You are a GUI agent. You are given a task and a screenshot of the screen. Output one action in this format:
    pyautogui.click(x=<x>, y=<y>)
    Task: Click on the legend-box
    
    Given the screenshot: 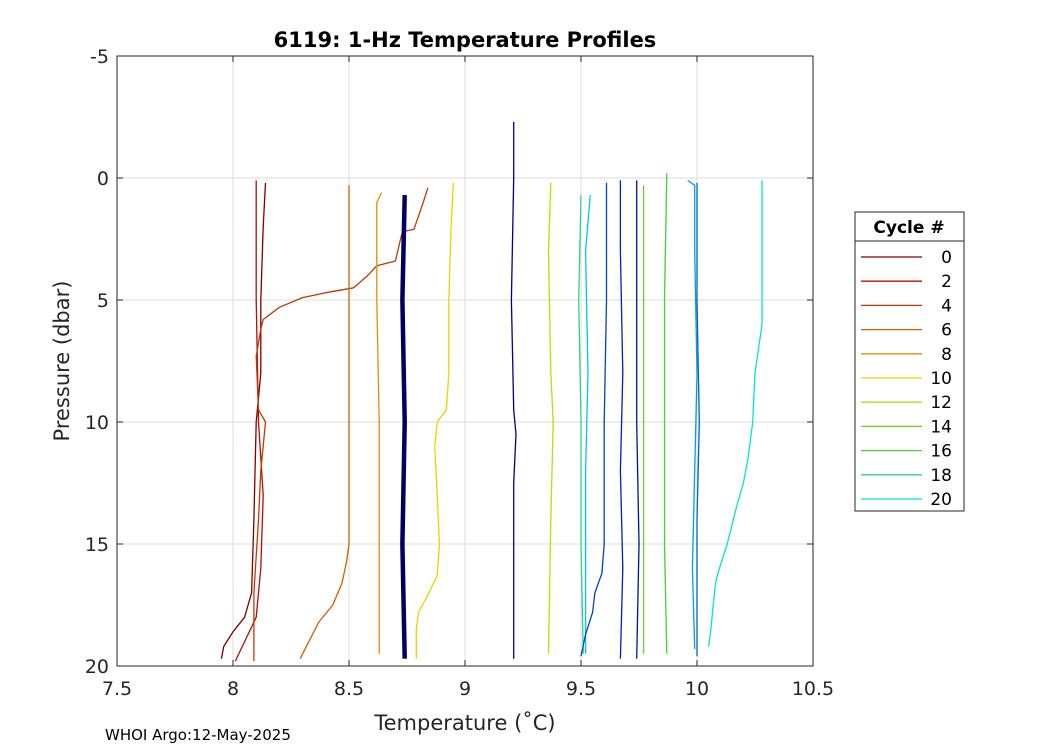 What is the action you would take?
    pyautogui.click(x=909, y=361)
    